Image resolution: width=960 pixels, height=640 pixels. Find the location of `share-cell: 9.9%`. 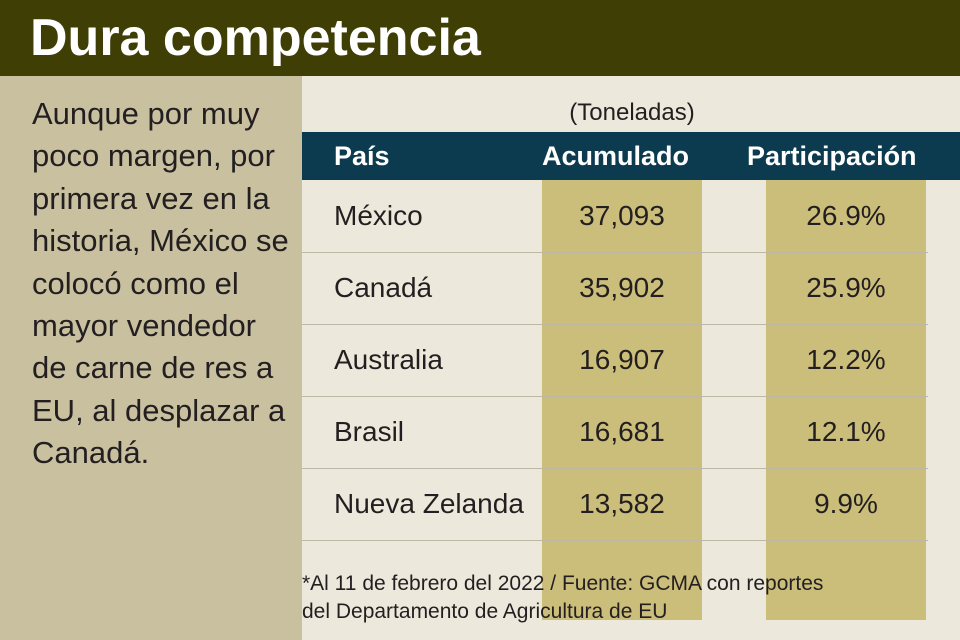

share-cell: 9.9% is located at coordinates (846, 503).